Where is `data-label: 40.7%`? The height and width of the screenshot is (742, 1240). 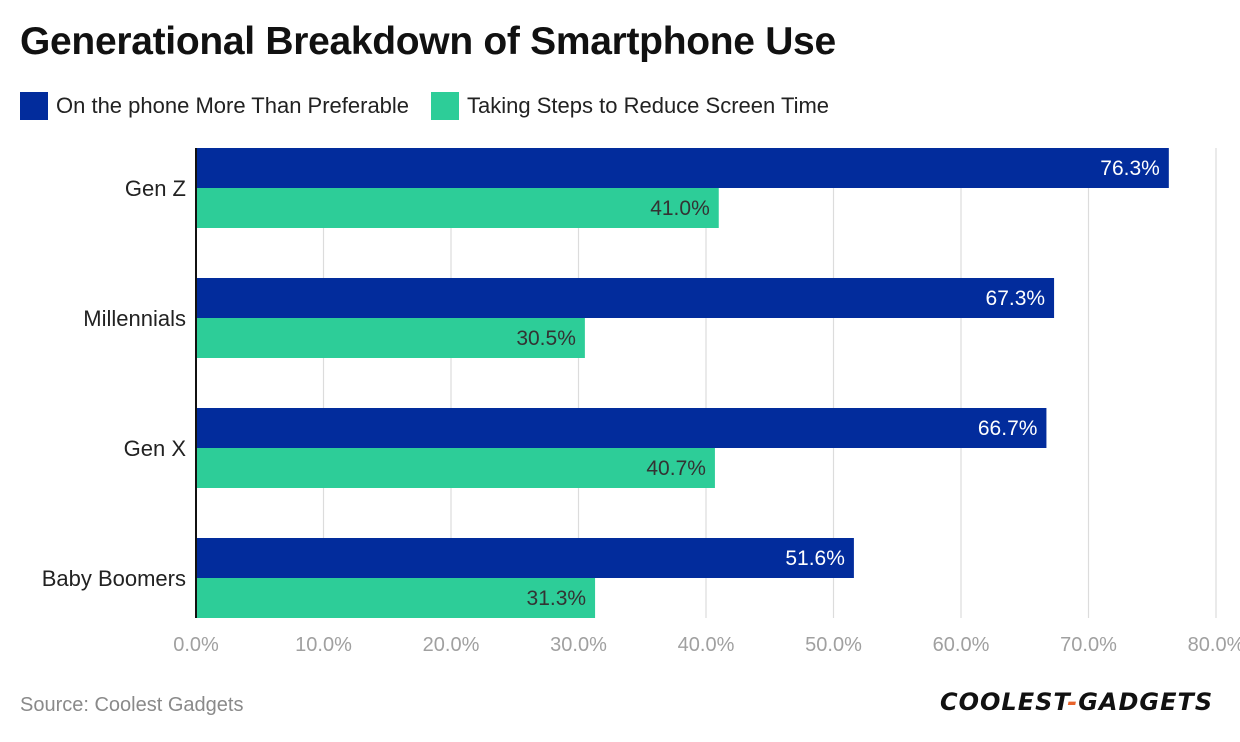
data-label: 40.7% is located at coordinates (676, 468).